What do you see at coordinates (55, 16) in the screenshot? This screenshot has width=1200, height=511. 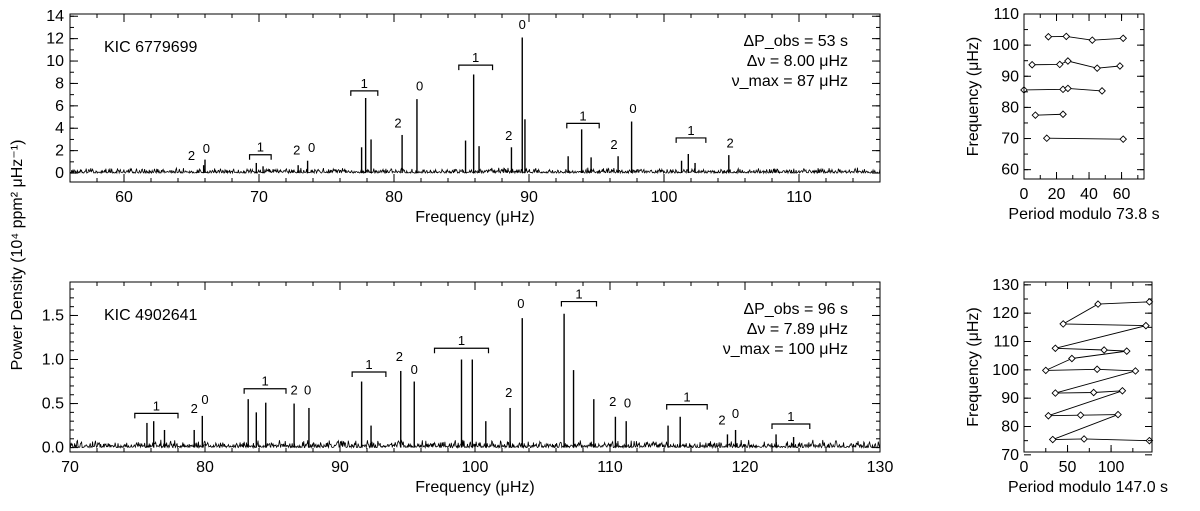 I see `y-tick-label: 14` at bounding box center [55, 16].